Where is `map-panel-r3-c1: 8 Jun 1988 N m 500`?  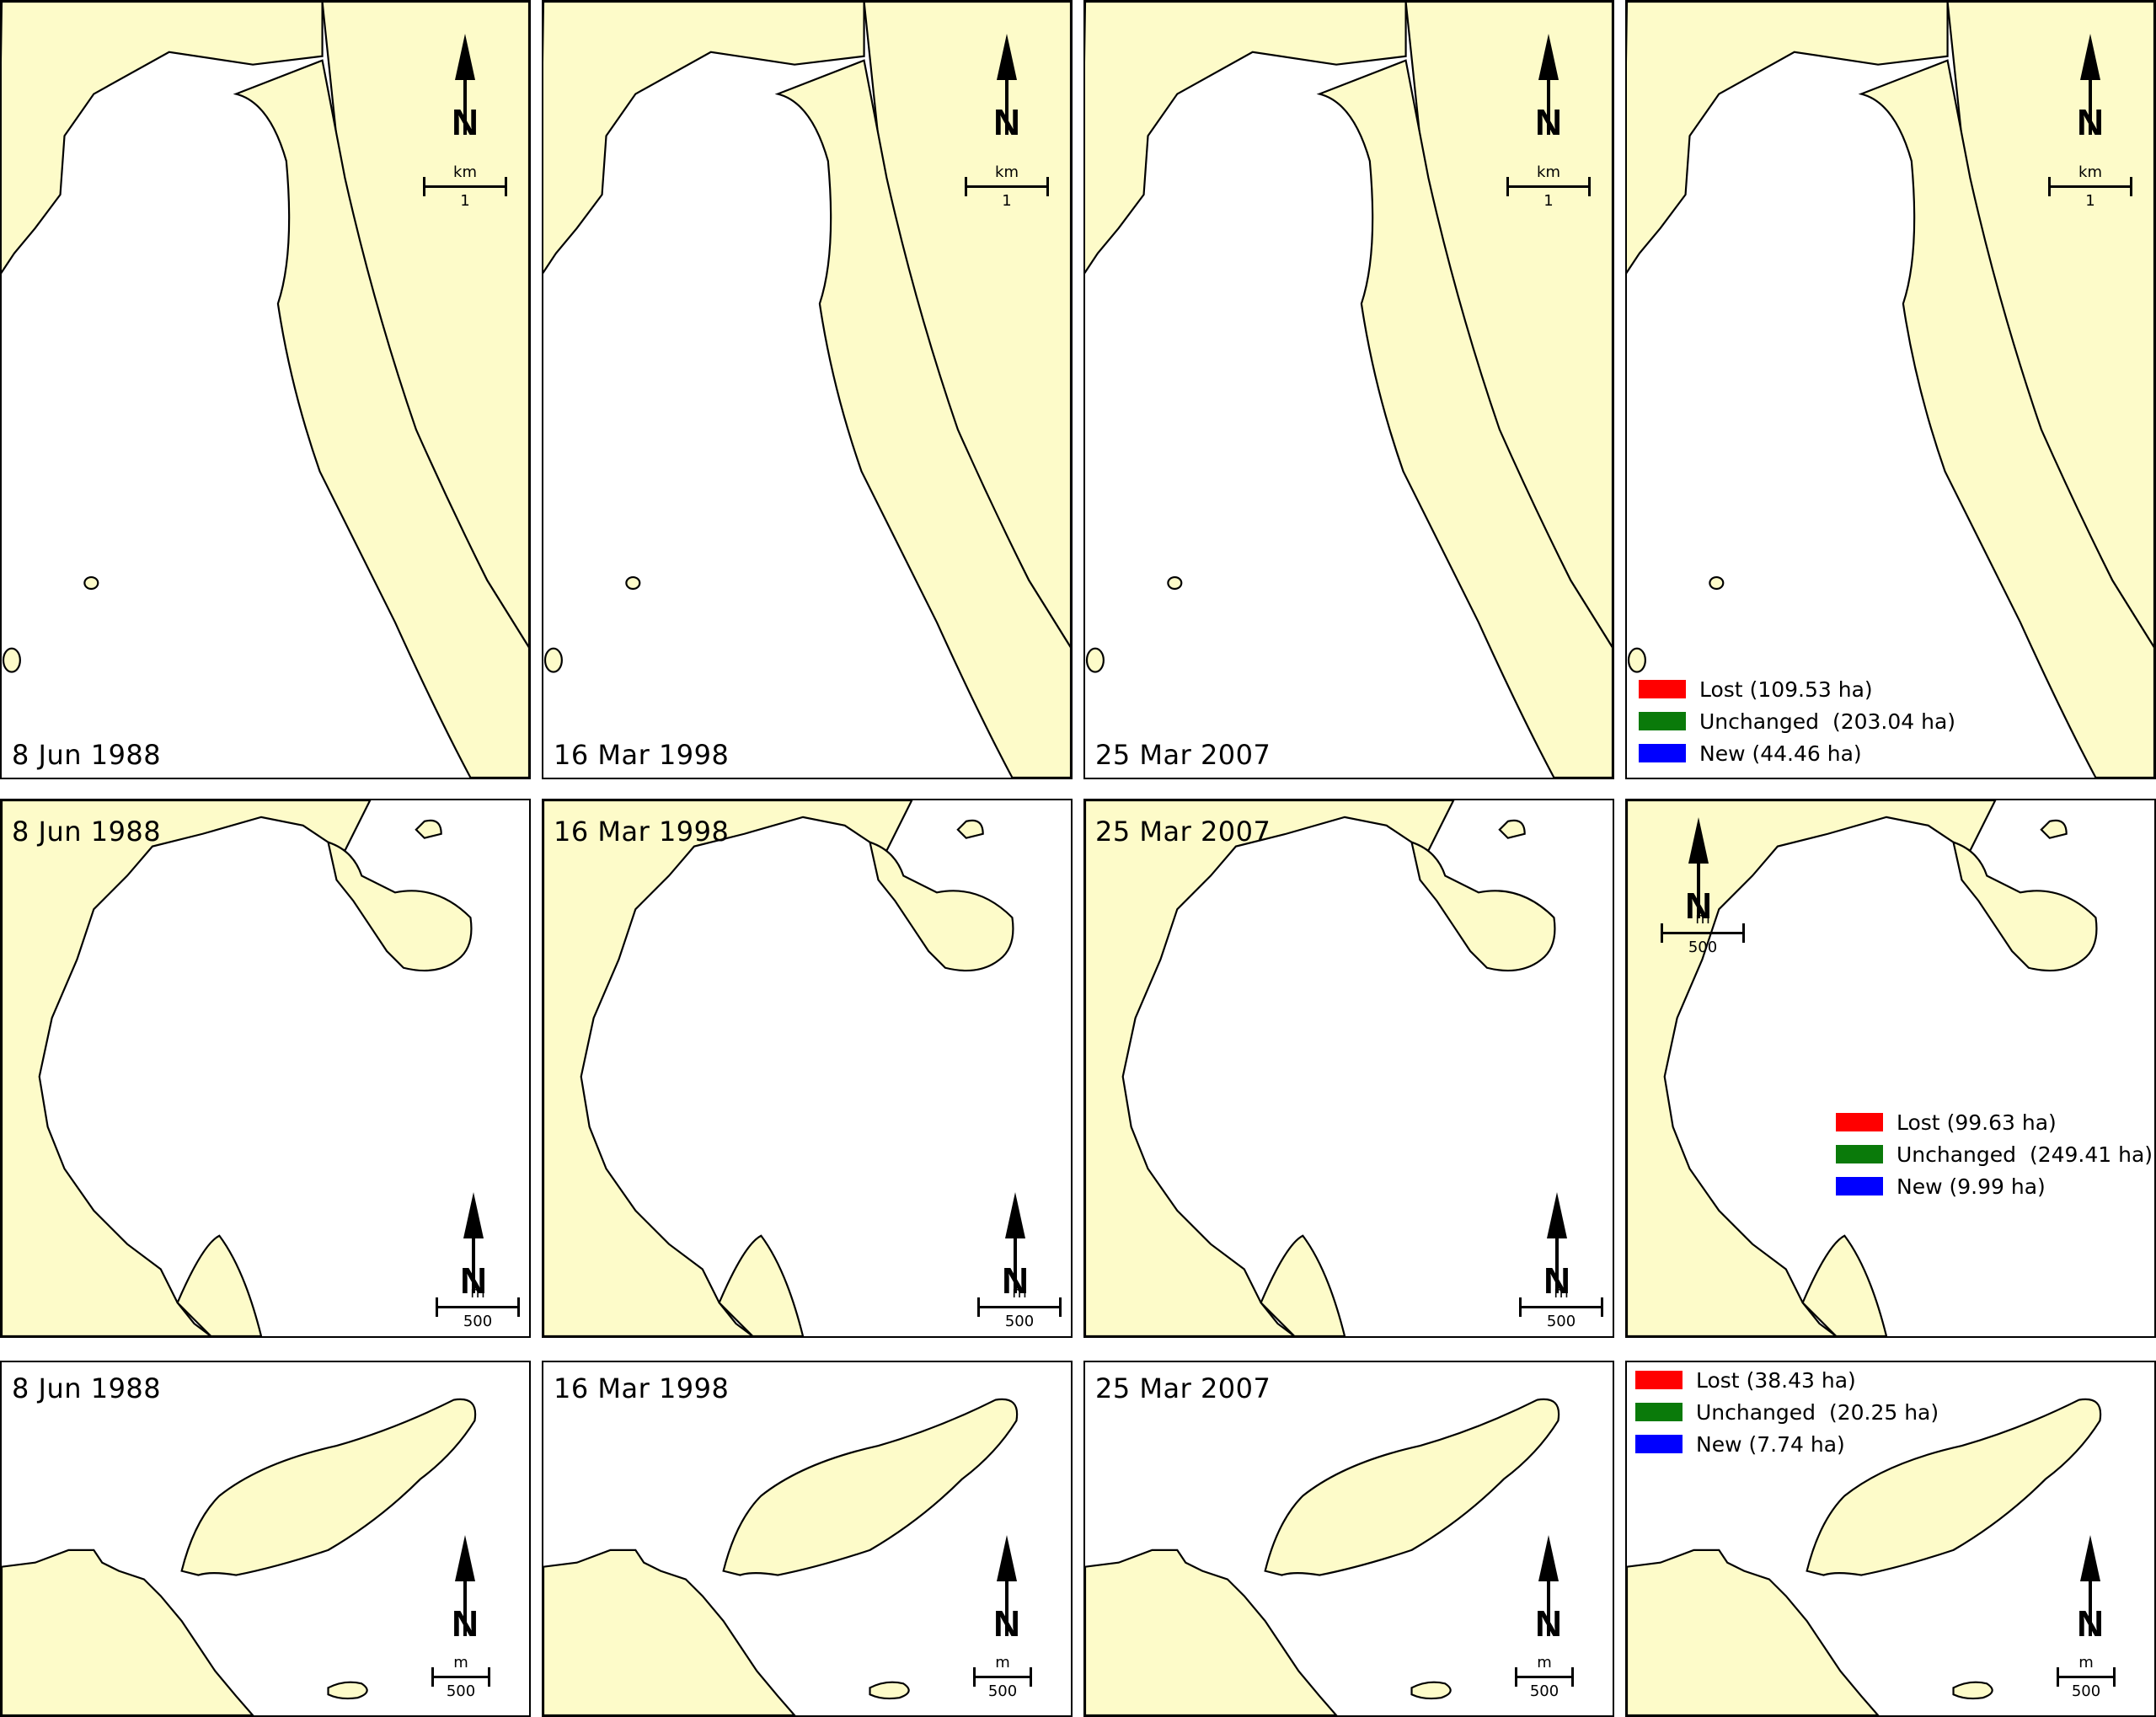 map-panel-r3-c1: 8 Jun 1988 N m 500 is located at coordinates (265, 1539).